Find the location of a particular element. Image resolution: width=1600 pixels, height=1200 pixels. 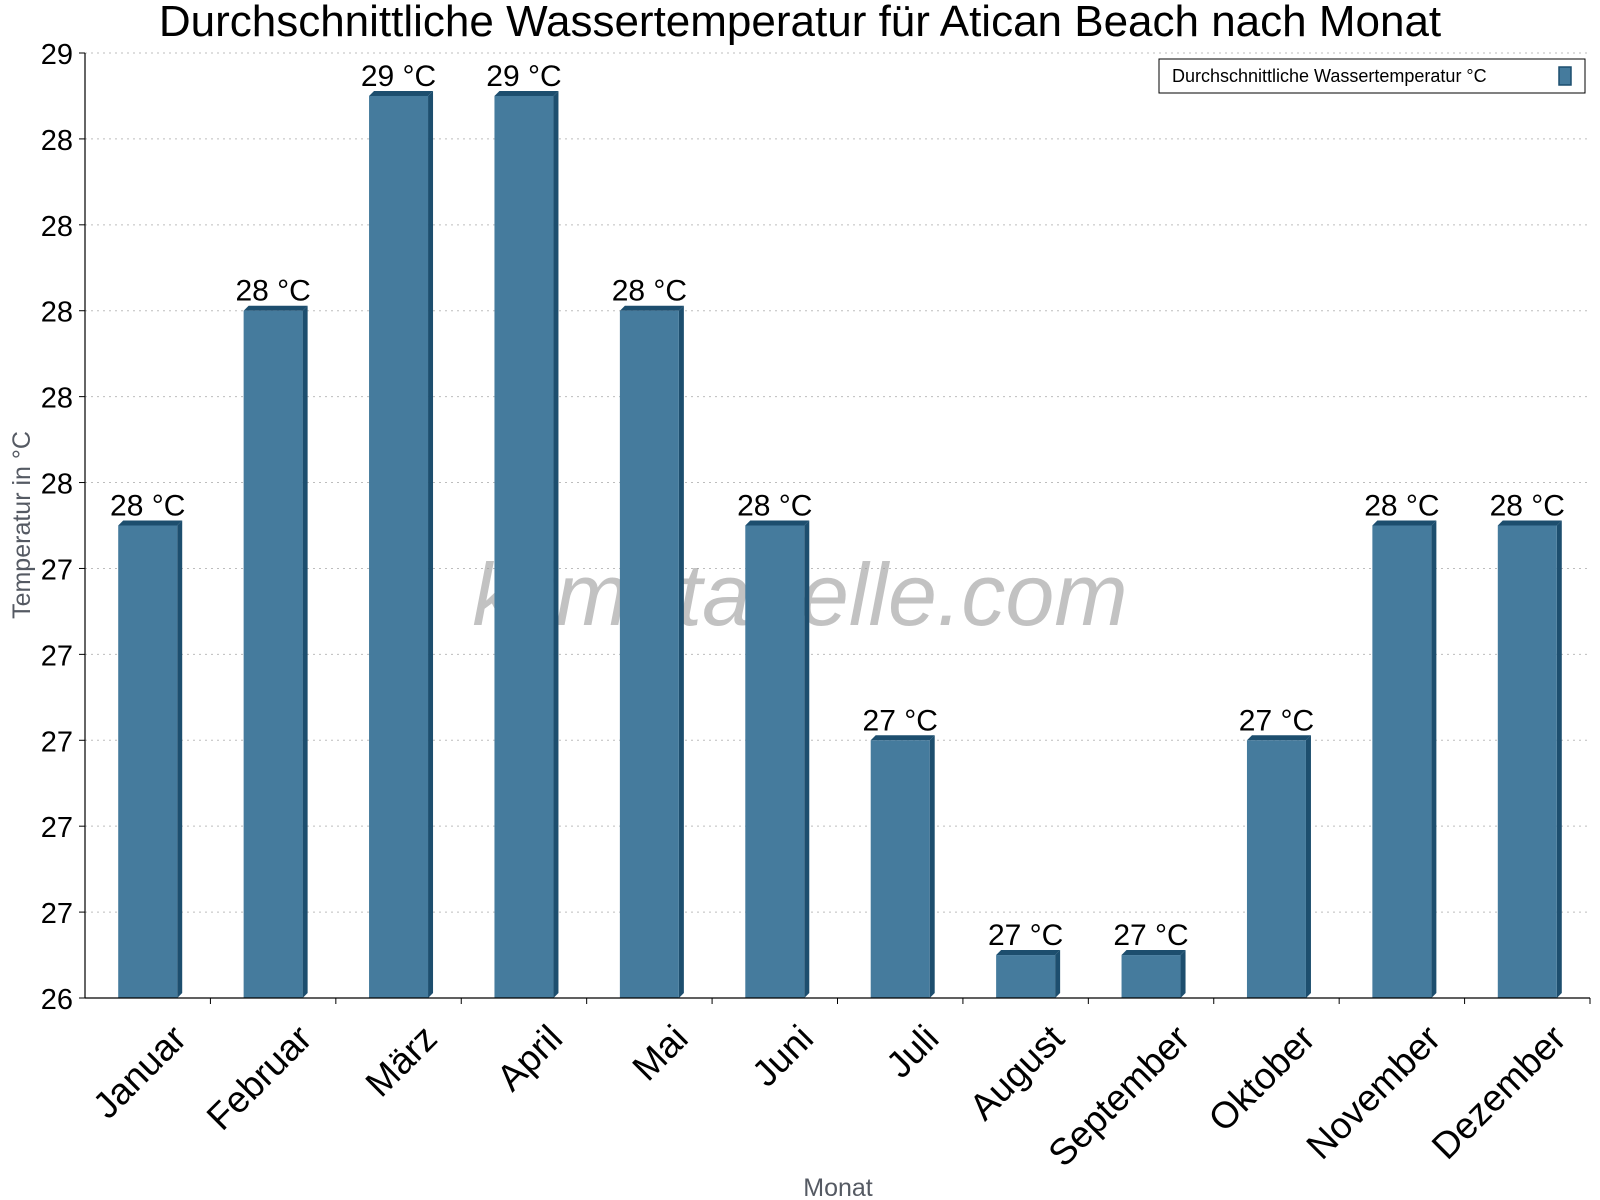

x-tick-label: Juni is located at coordinates (782, 1055).